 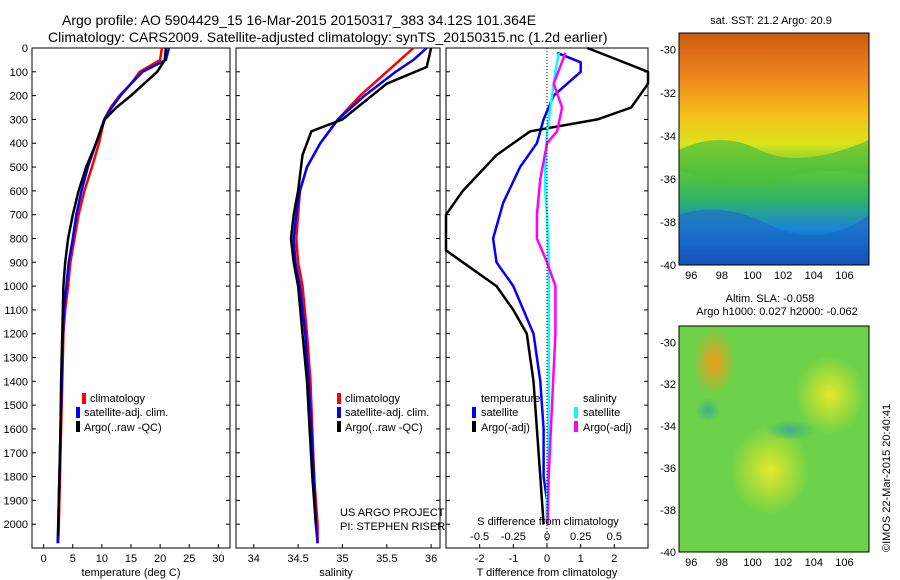 I want to click on y-tick-label: 1900, so click(x=16, y=501).